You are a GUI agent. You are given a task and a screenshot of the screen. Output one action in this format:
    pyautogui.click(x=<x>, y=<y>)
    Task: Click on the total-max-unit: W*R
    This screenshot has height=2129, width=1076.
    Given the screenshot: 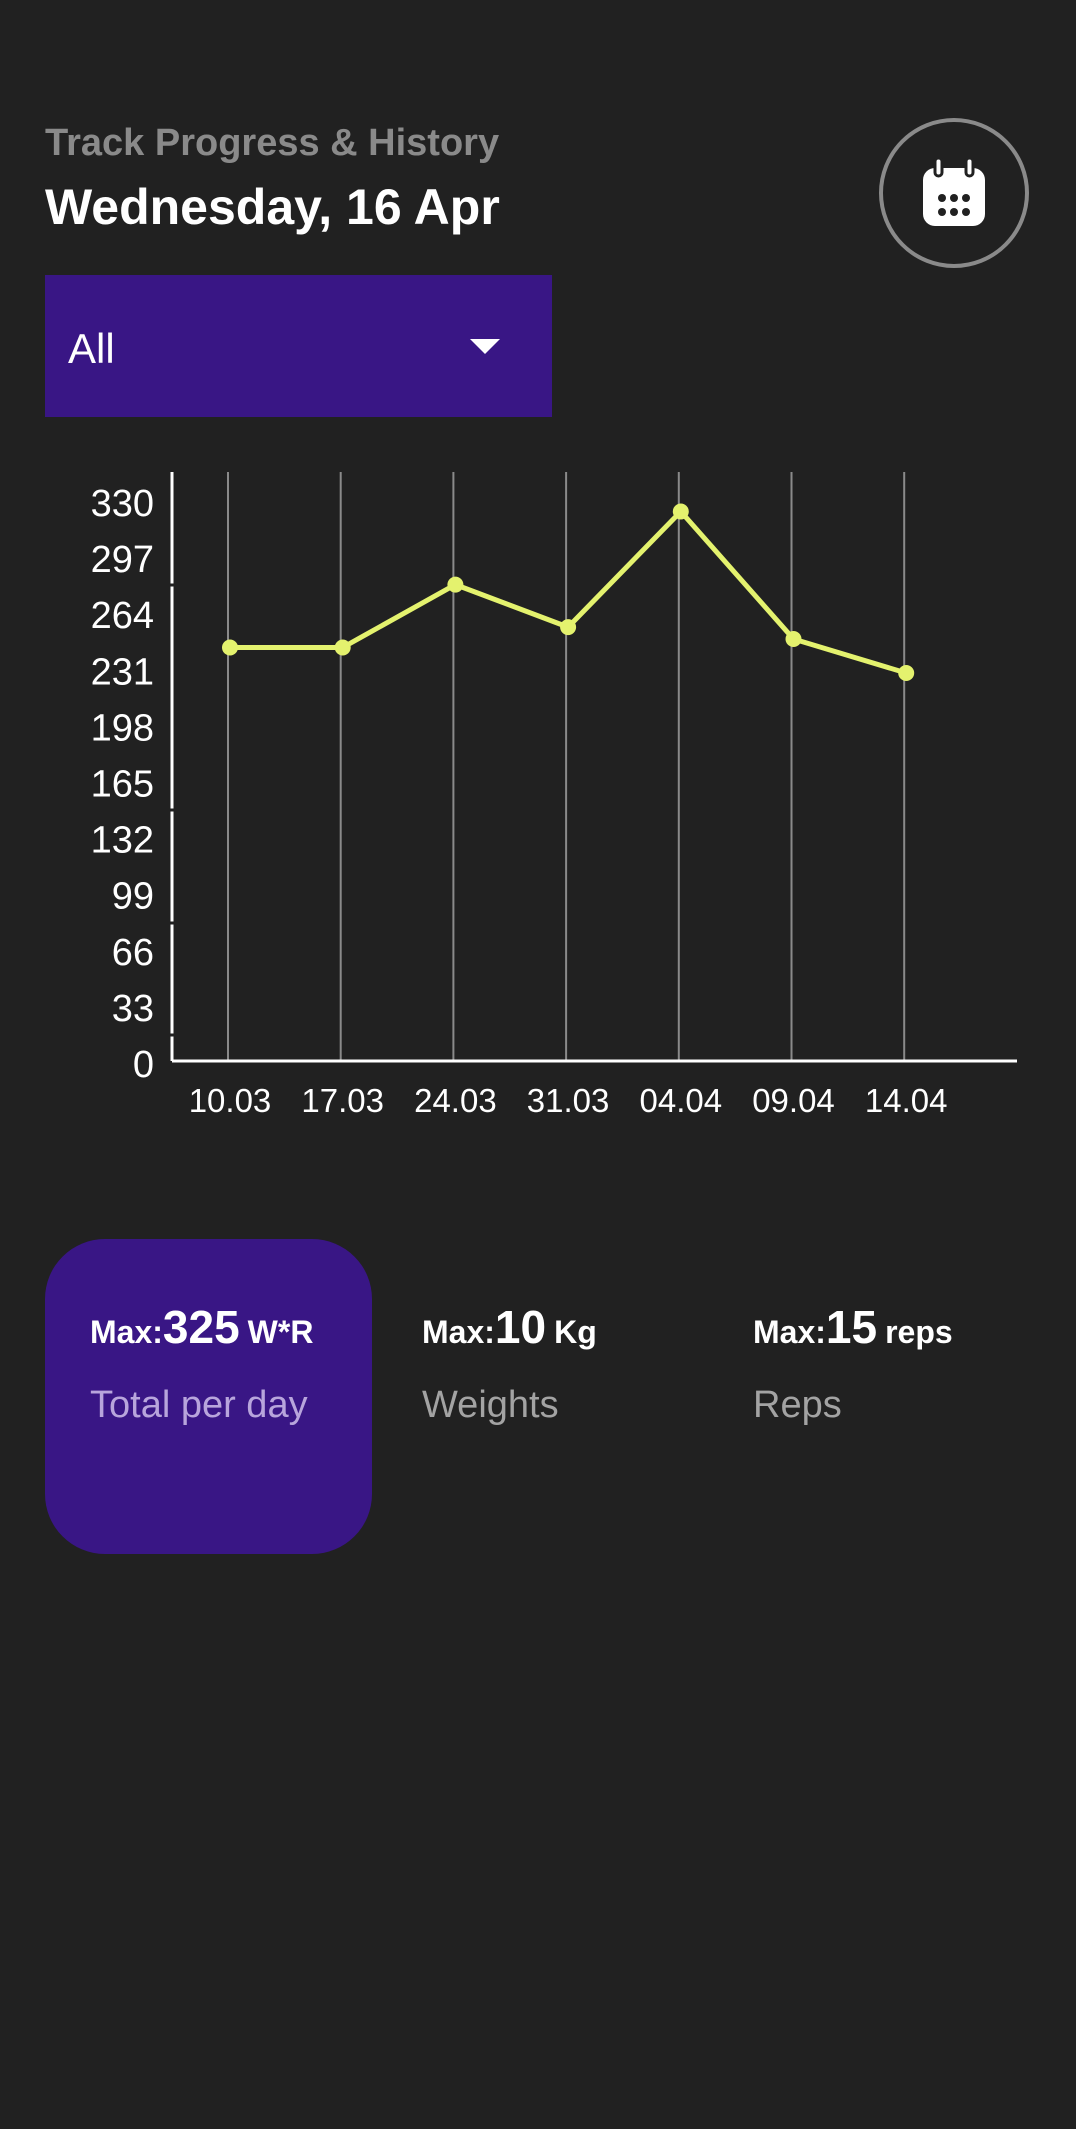 What is the action you would take?
    pyautogui.click(x=280, y=1332)
    